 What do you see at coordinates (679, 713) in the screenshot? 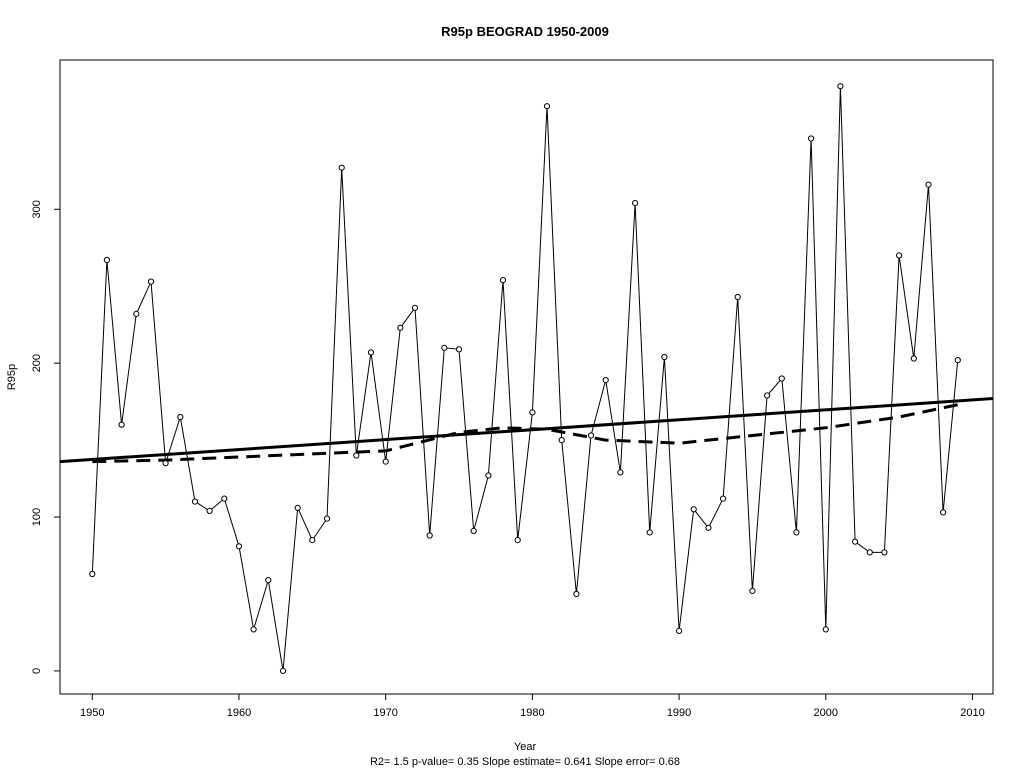
I see `x-tick-label: 1990` at bounding box center [679, 713].